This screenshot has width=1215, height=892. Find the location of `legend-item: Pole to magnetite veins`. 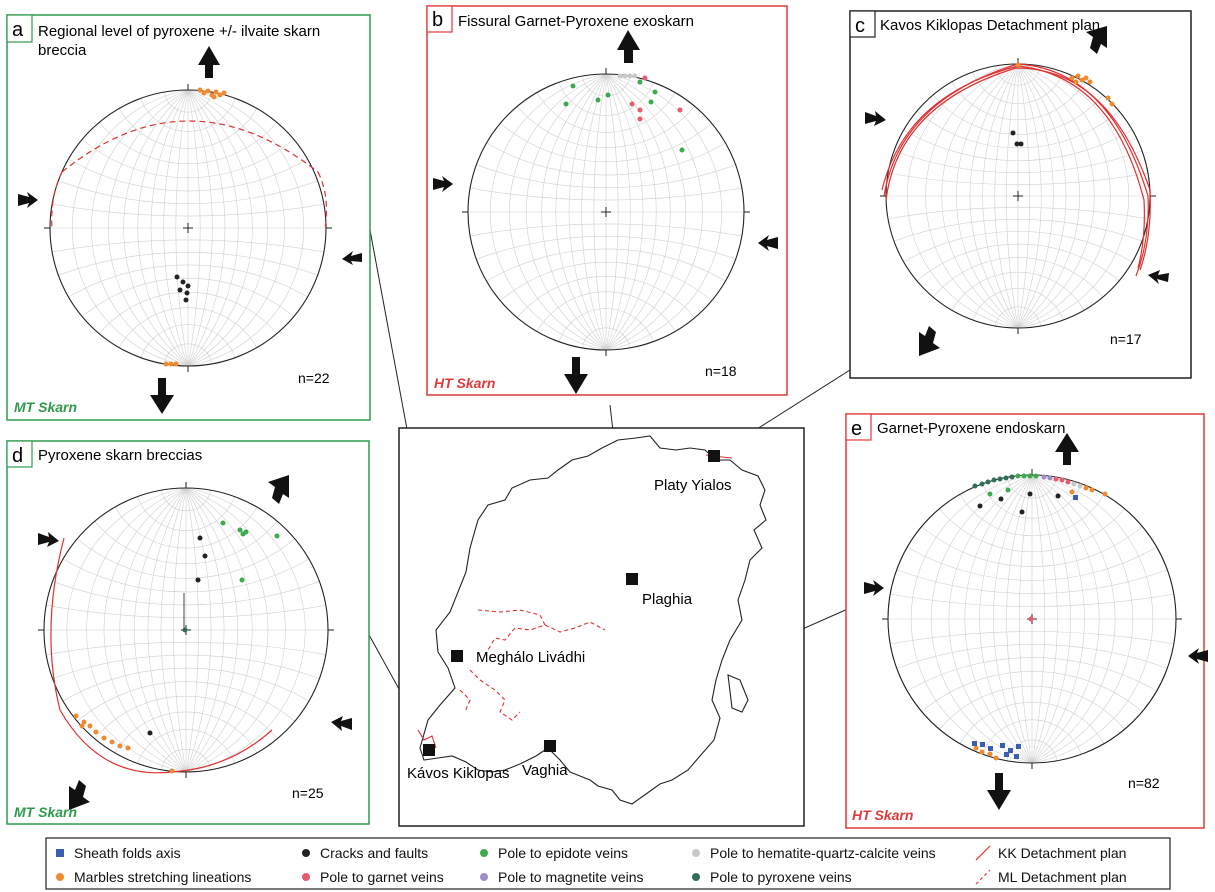

legend-item: Pole to magnetite veins is located at coordinates (562, 877).